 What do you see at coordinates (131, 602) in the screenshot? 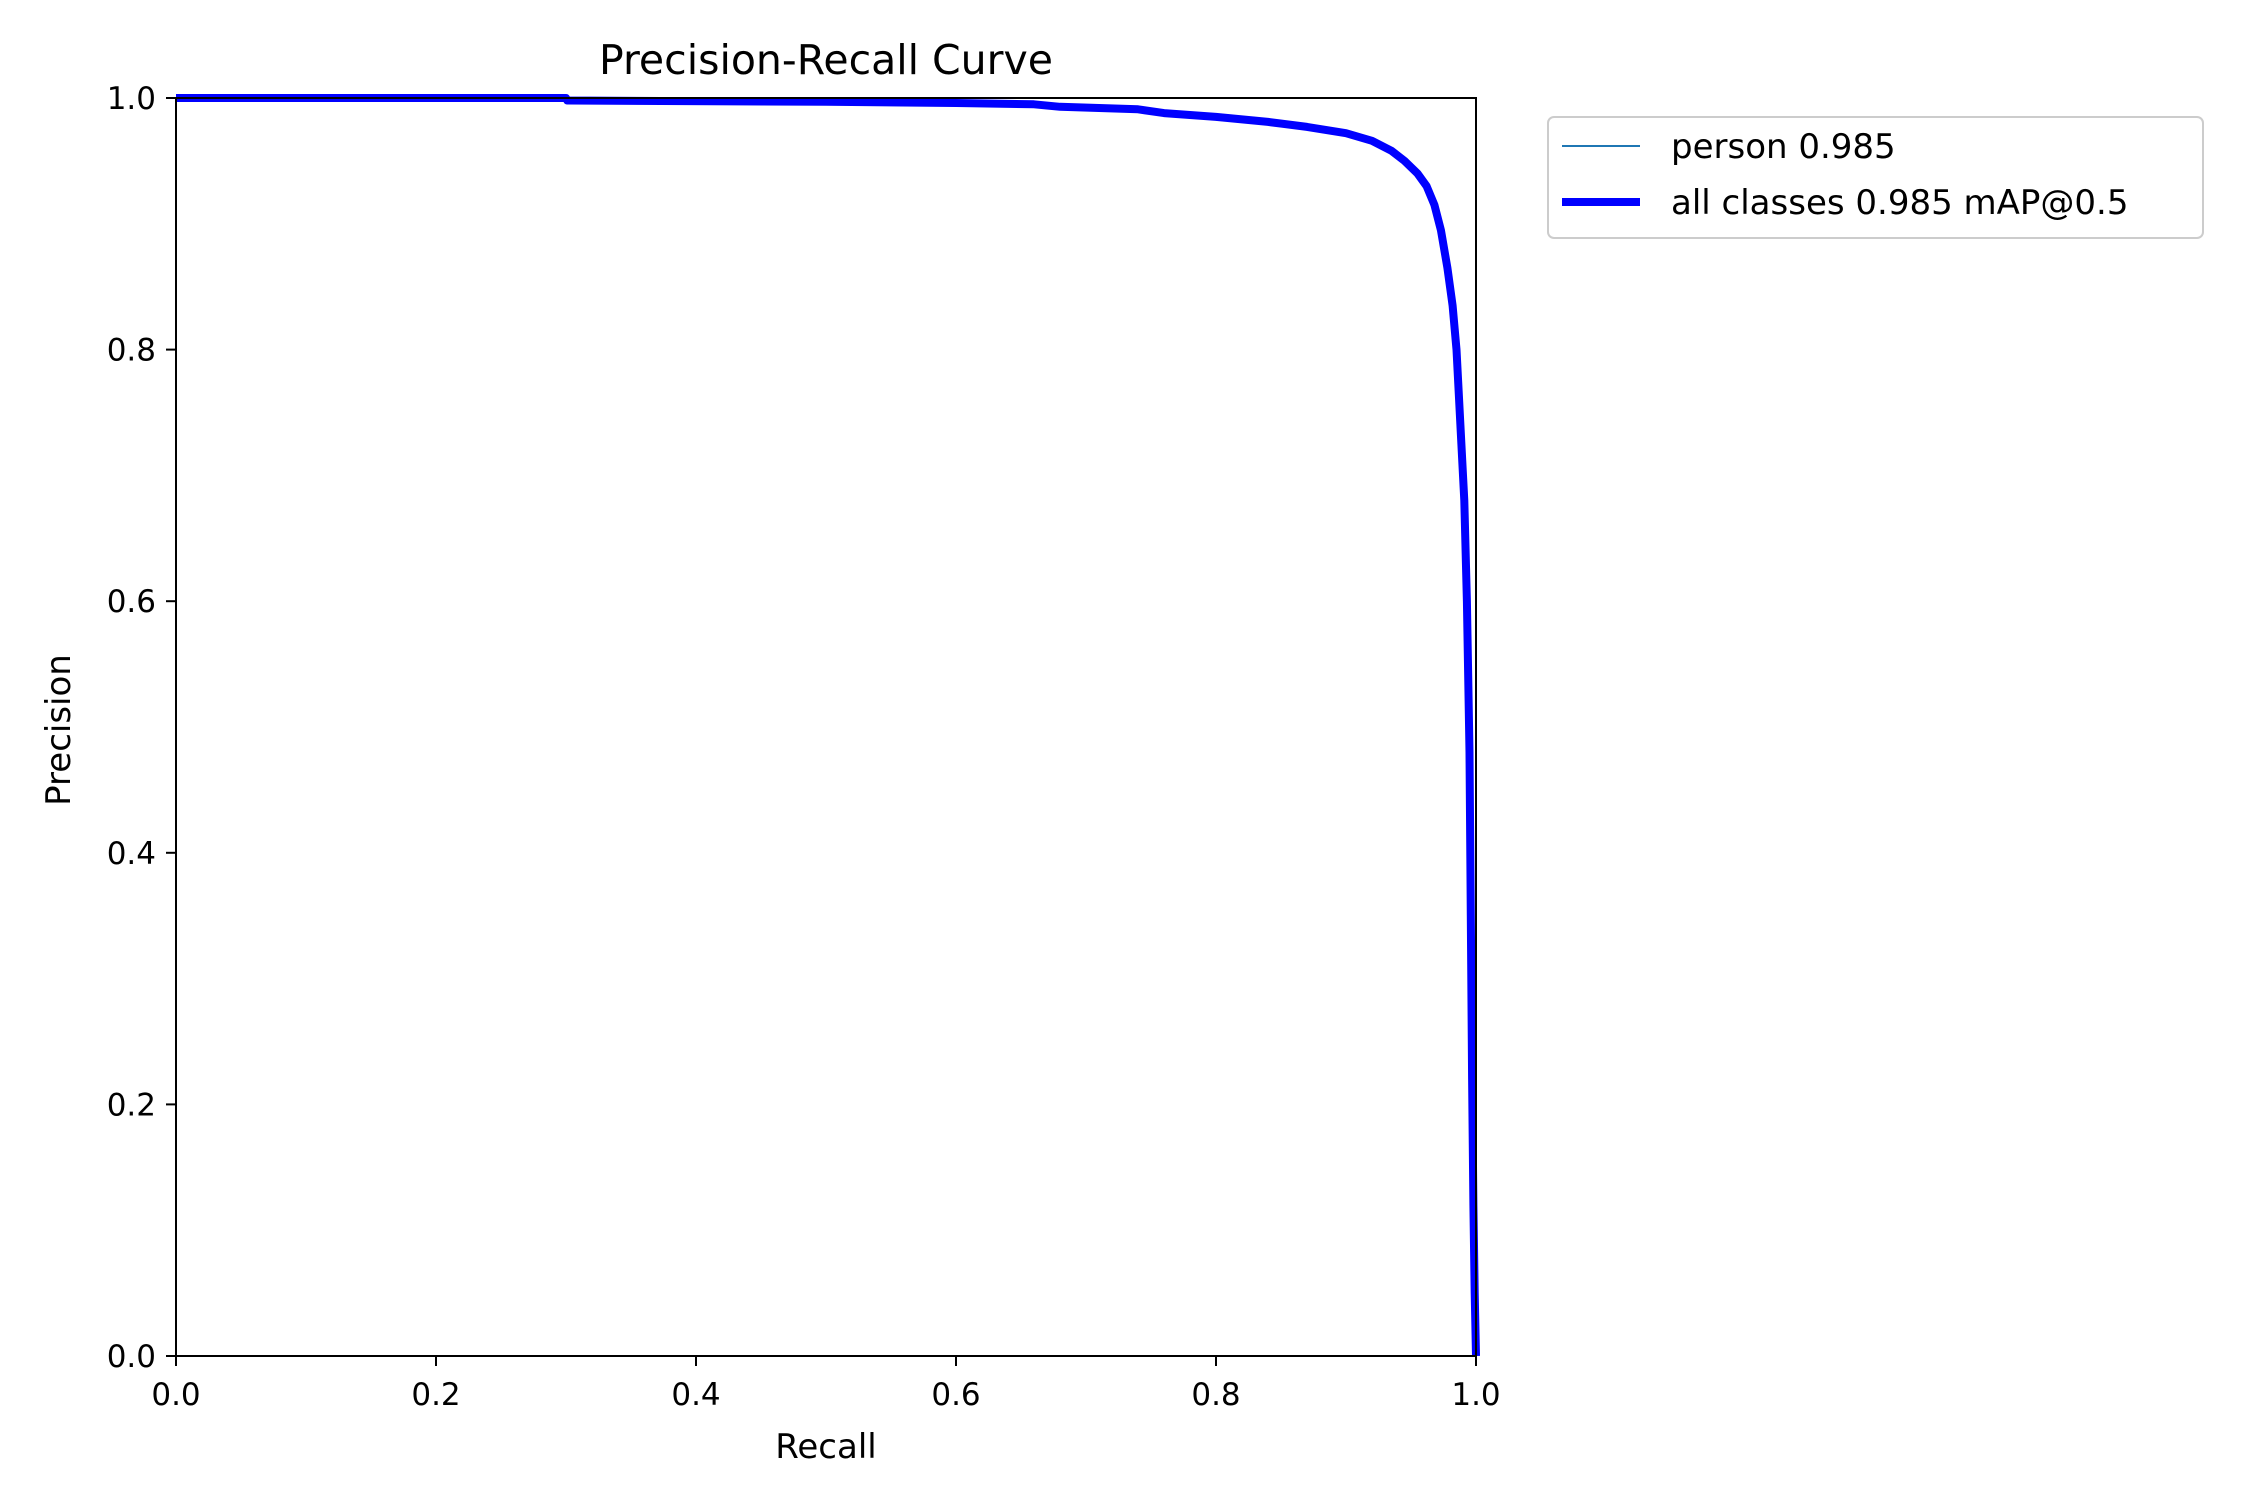
I see `y-tick-label: 0.6` at bounding box center [131, 602].